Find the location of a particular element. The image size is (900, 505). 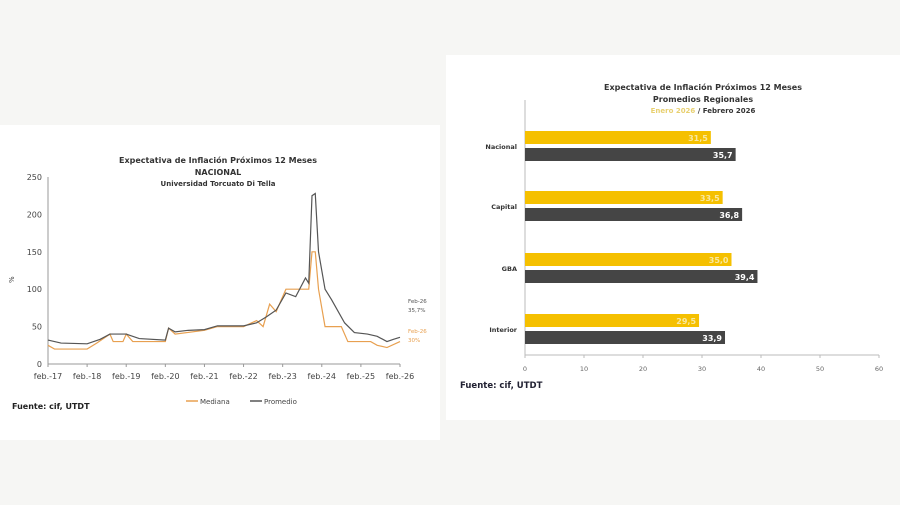

y-axis-label: % is located at coordinates (12, 279).